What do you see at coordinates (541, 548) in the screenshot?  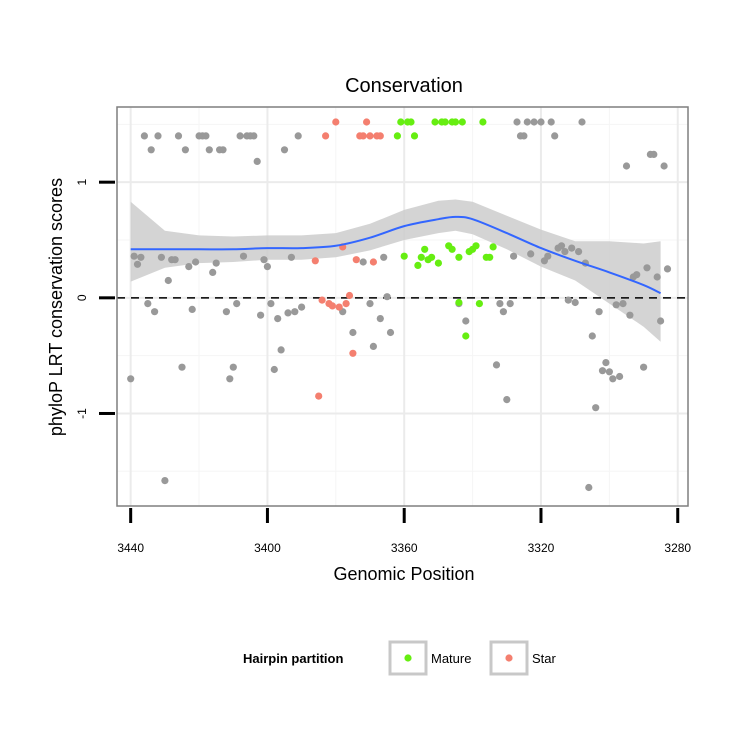 I see `x-tick-label-3: 3320` at bounding box center [541, 548].